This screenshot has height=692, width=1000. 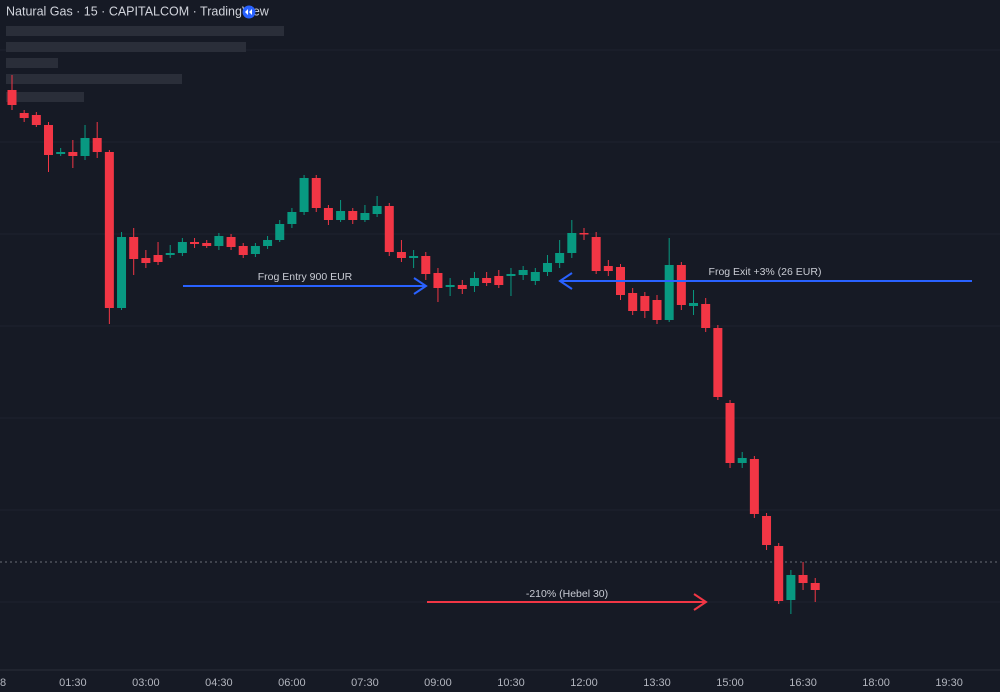 I want to click on x-tick-label: 07:30, so click(x=365, y=683).